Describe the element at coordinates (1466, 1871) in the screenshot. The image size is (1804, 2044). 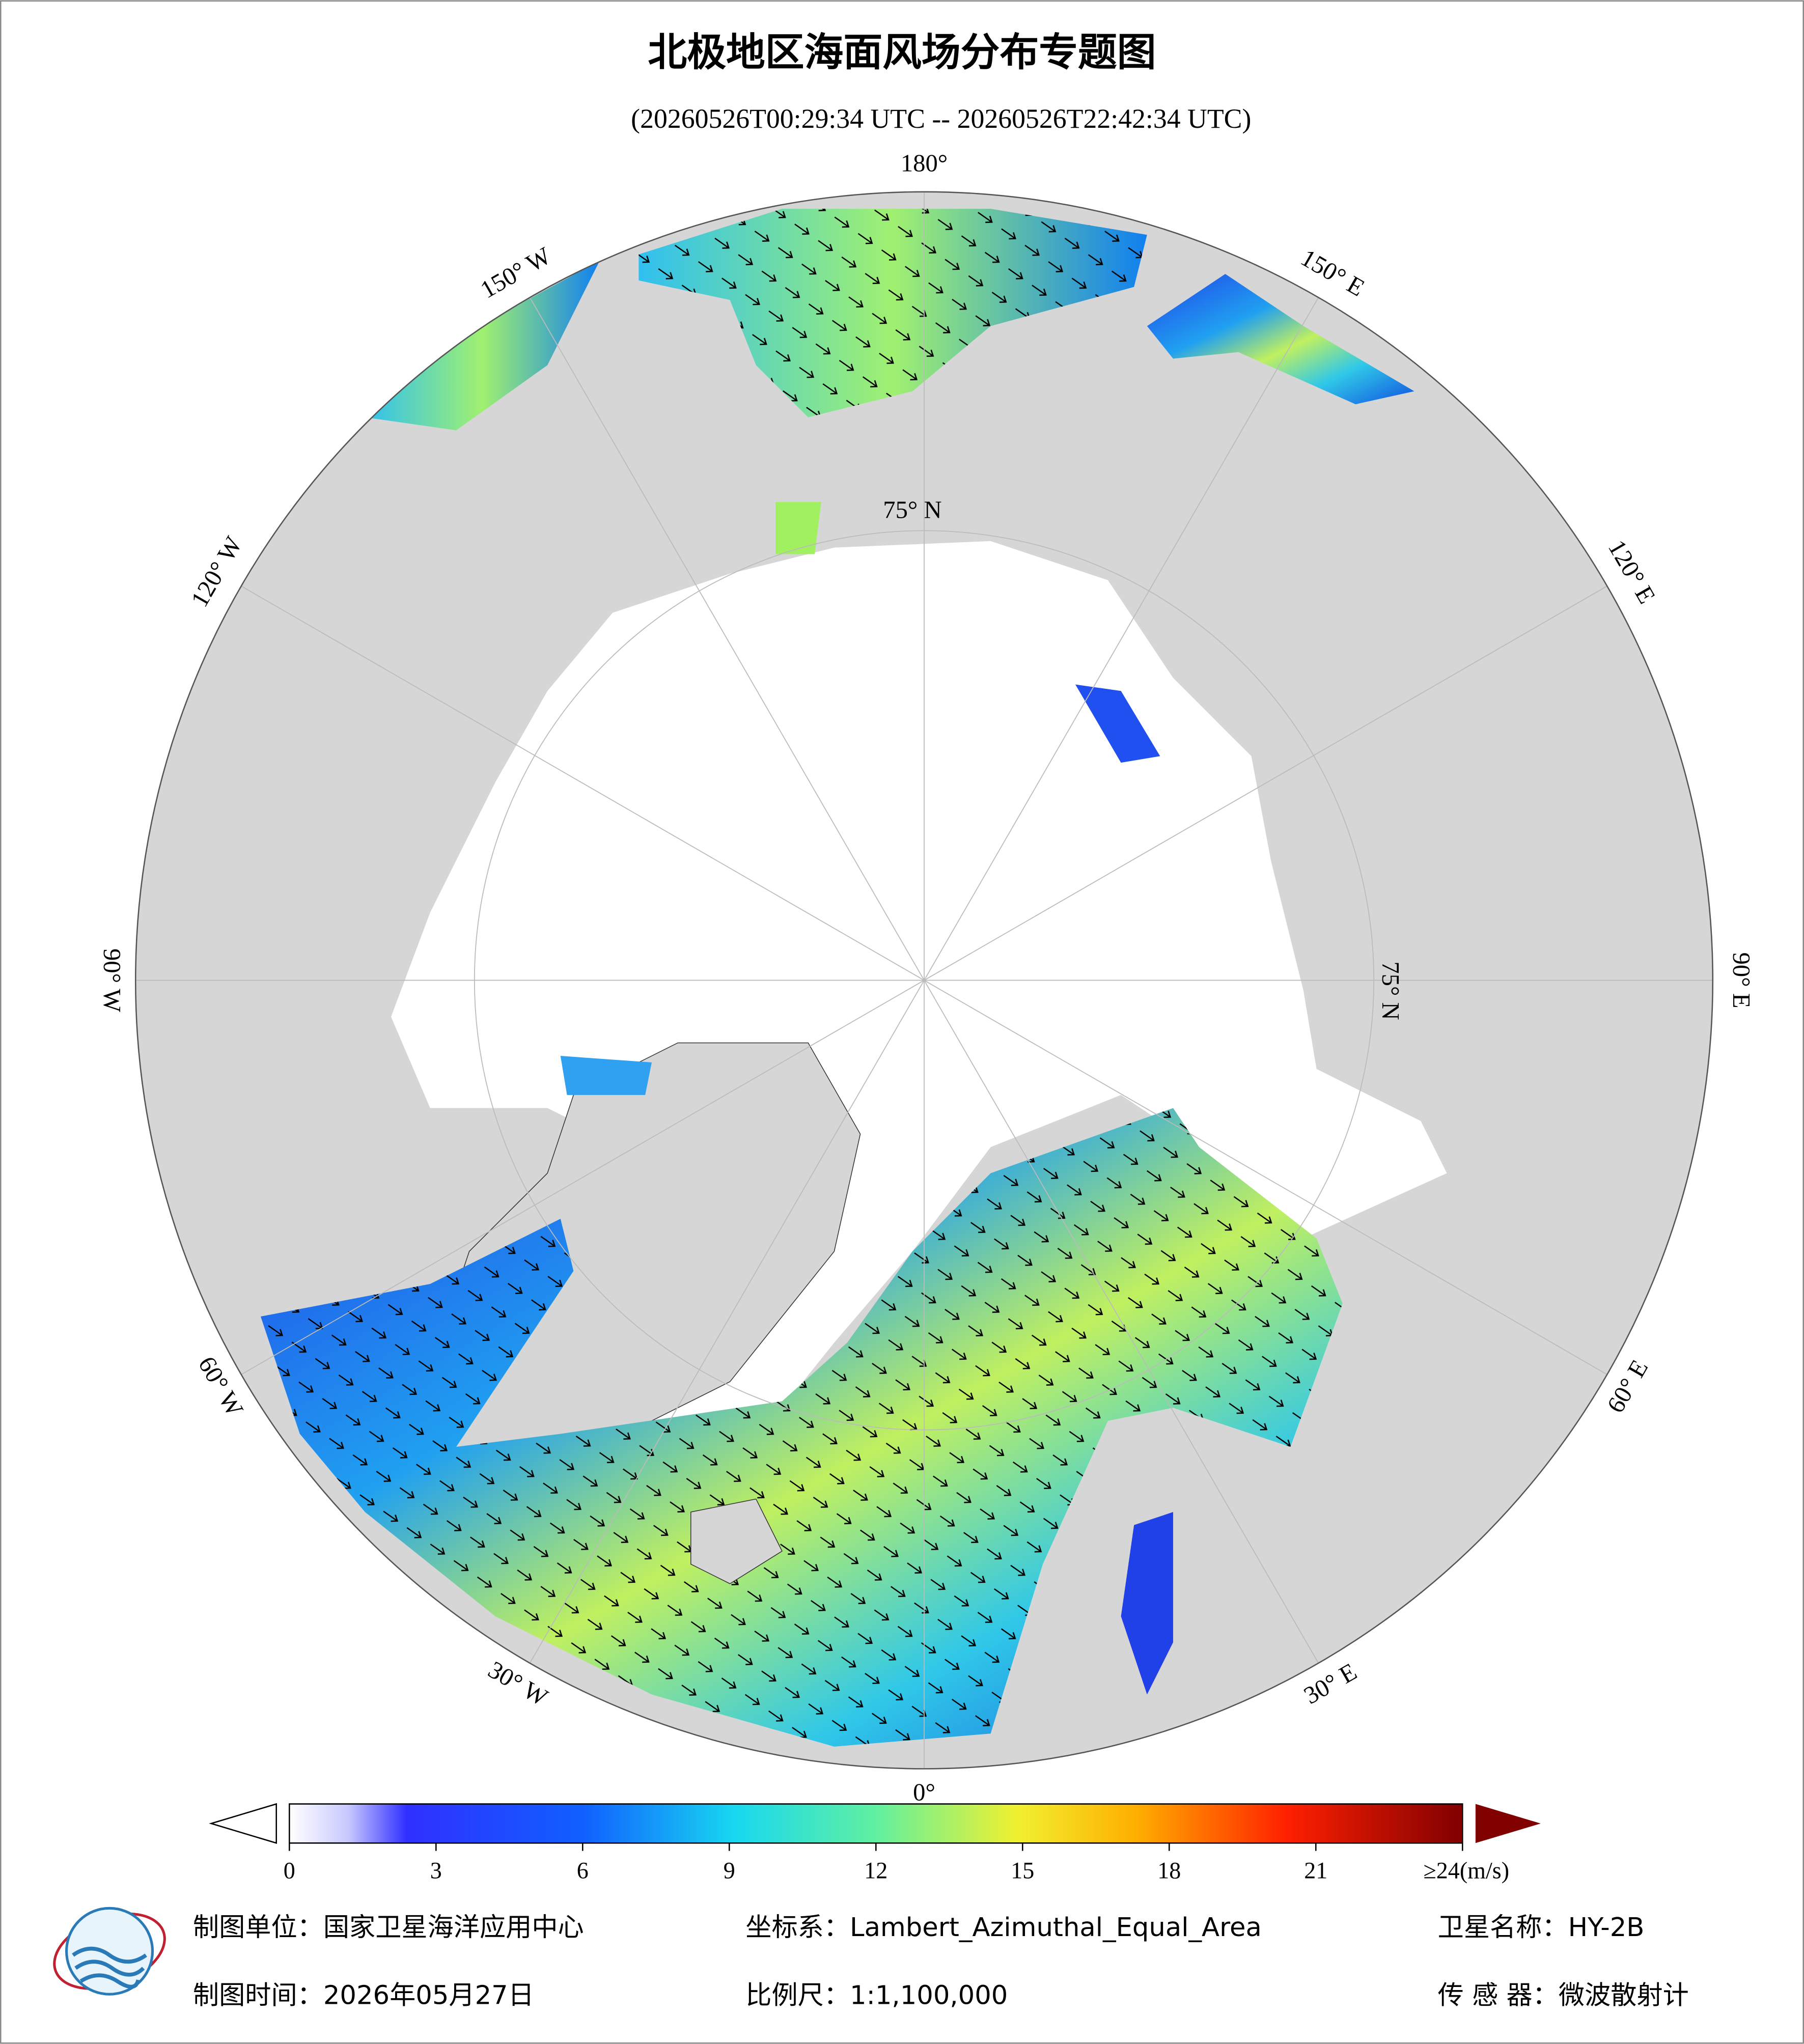
I see `colorbar-tick-label: ≥24(m/s)` at that location.